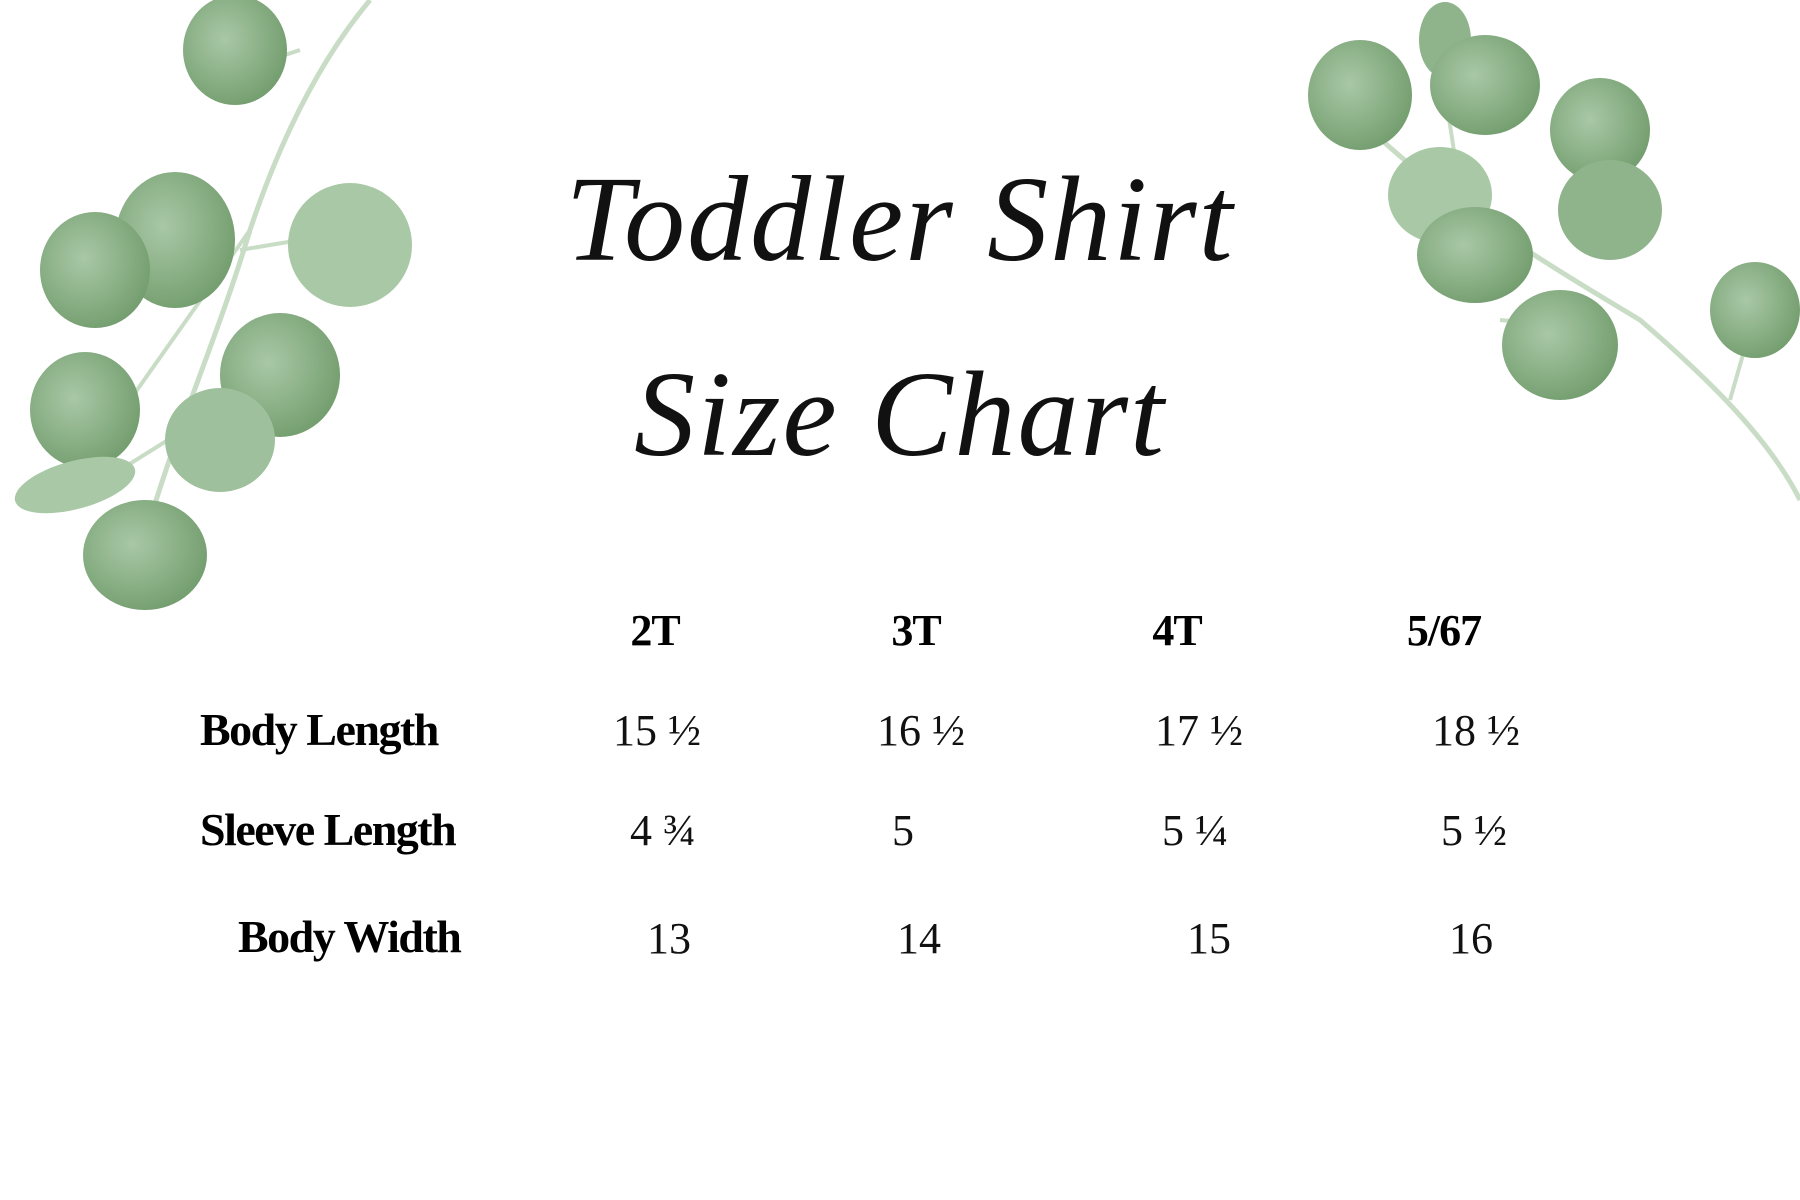 Image resolution: width=1800 pixels, height=1200 pixels. Describe the element at coordinates (663, 830) in the screenshot. I see `cell-sleeve-length-2t: 4 ¾` at that location.